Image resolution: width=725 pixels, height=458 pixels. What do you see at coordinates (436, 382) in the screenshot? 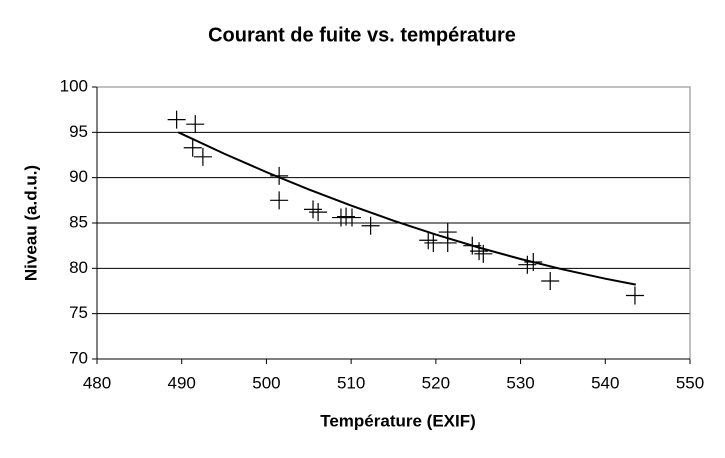
I see `x-tick-label: 520` at bounding box center [436, 382].